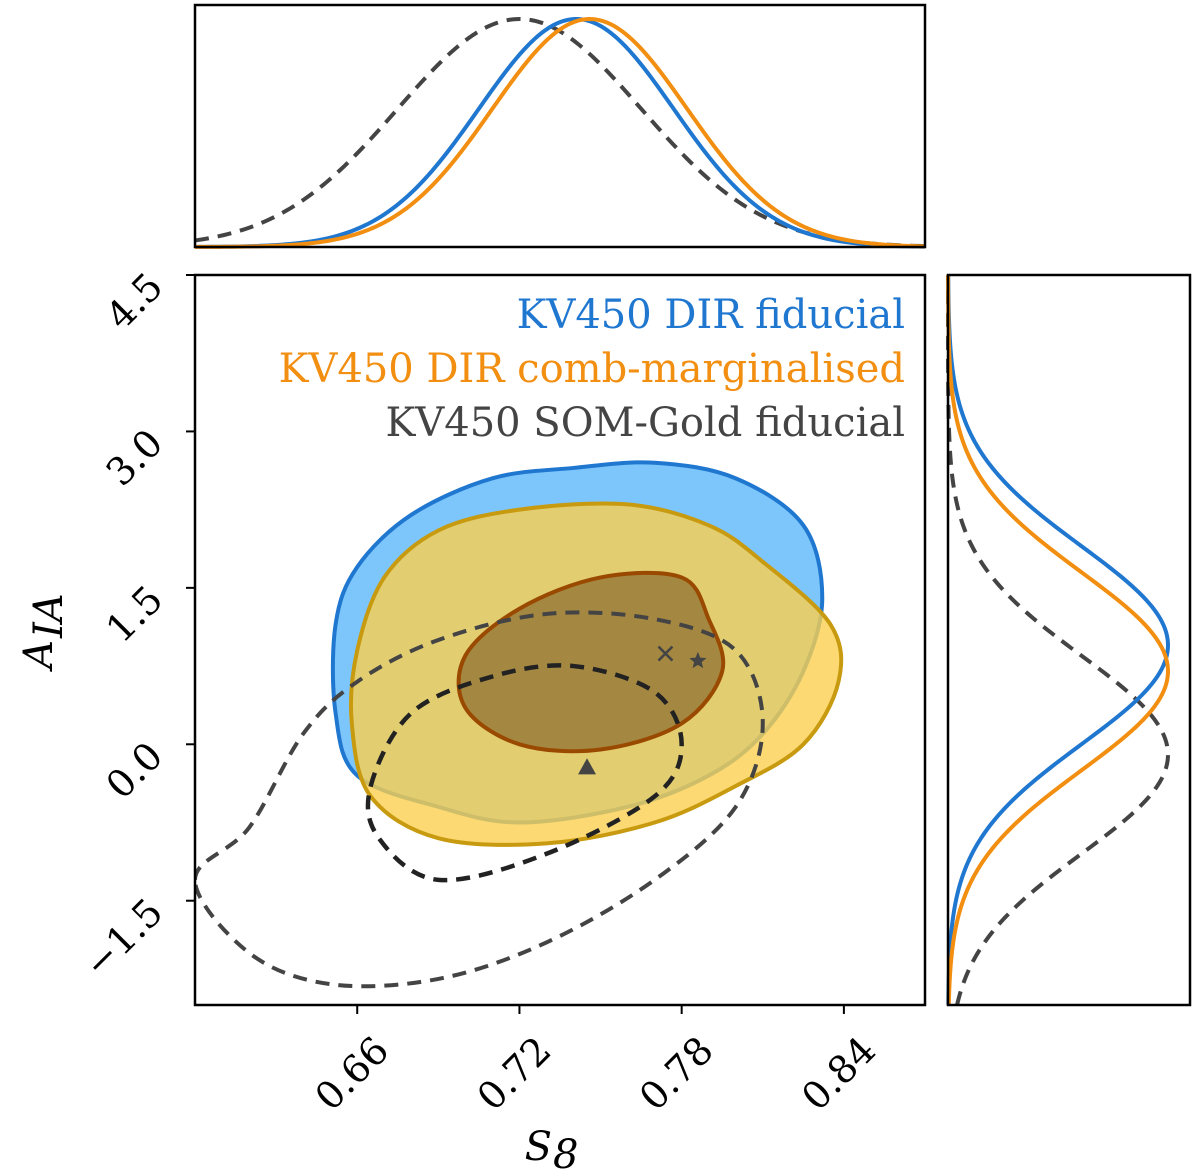 The width and height of the screenshot is (1200, 1174). What do you see at coordinates (351, 1073) in the screenshot?
I see `x-tick-label: 0.66` at bounding box center [351, 1073].